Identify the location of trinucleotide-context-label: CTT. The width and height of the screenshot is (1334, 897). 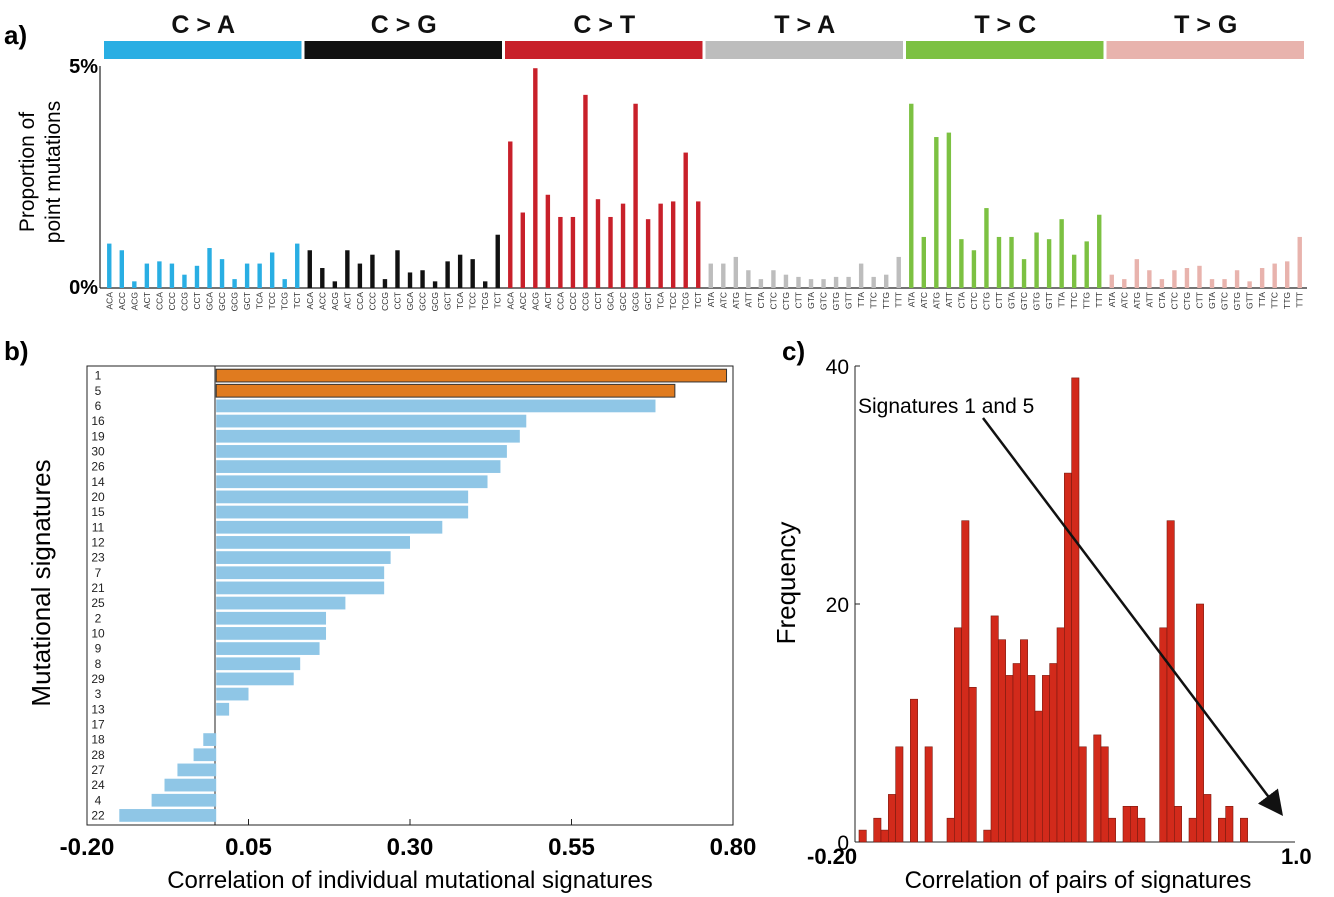
(999, 300).